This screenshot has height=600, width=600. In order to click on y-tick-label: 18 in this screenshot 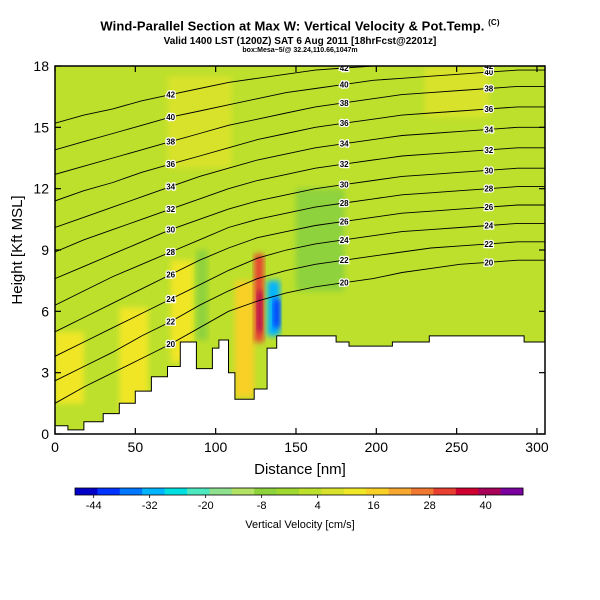, I will do `click(41, 66)`.